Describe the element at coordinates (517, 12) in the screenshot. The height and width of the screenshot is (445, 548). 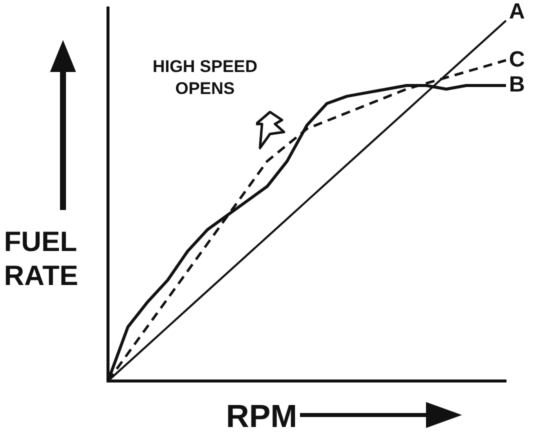
I see `series-label: A` at that location.